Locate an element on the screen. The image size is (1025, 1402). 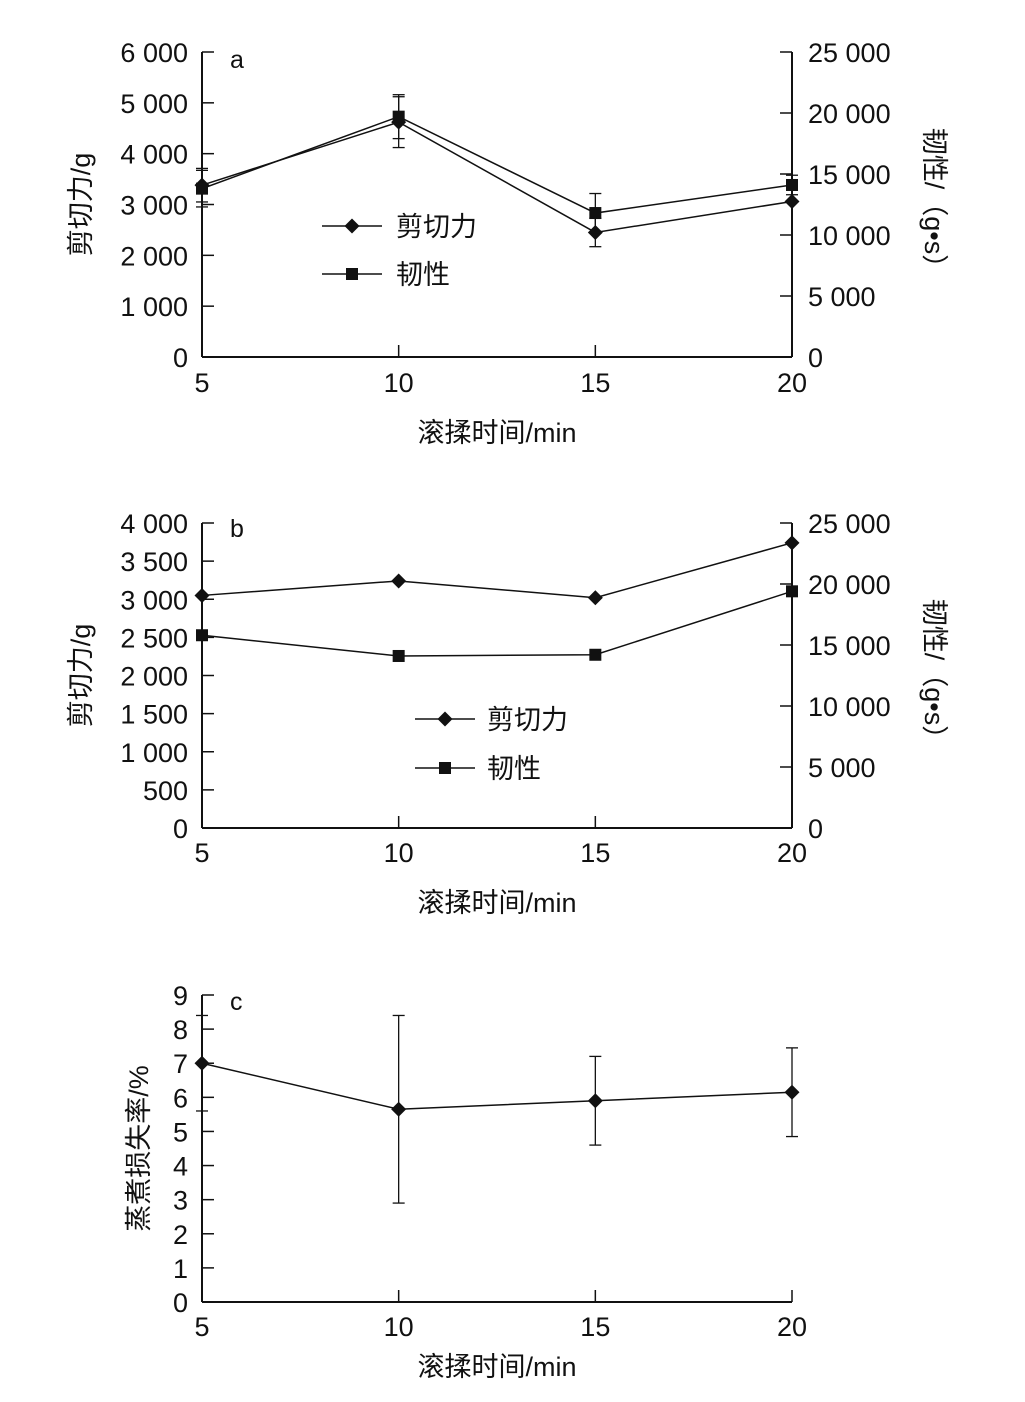
panel-label: a is located at coordinates (237, 60).